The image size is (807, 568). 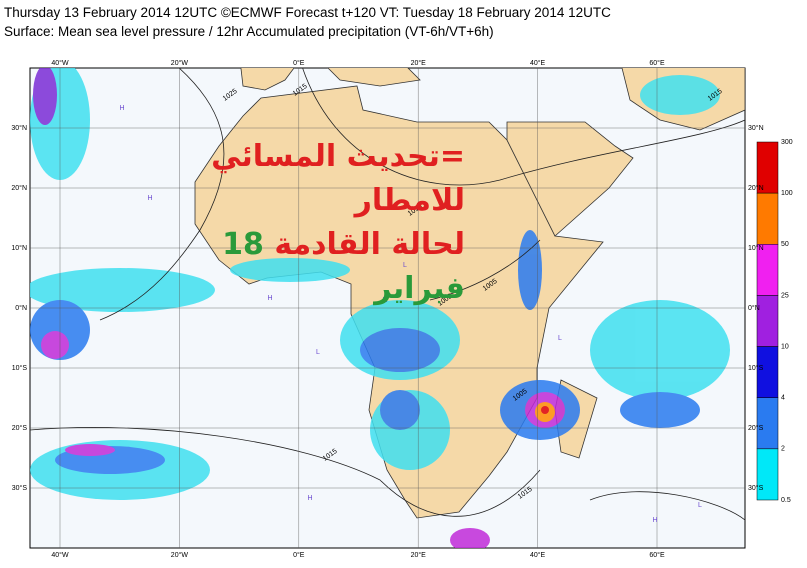 What do you see at coordinates (783, 449) in the screenshot?
I see `colorbar-label: 2` at bounding box center [783, 449].